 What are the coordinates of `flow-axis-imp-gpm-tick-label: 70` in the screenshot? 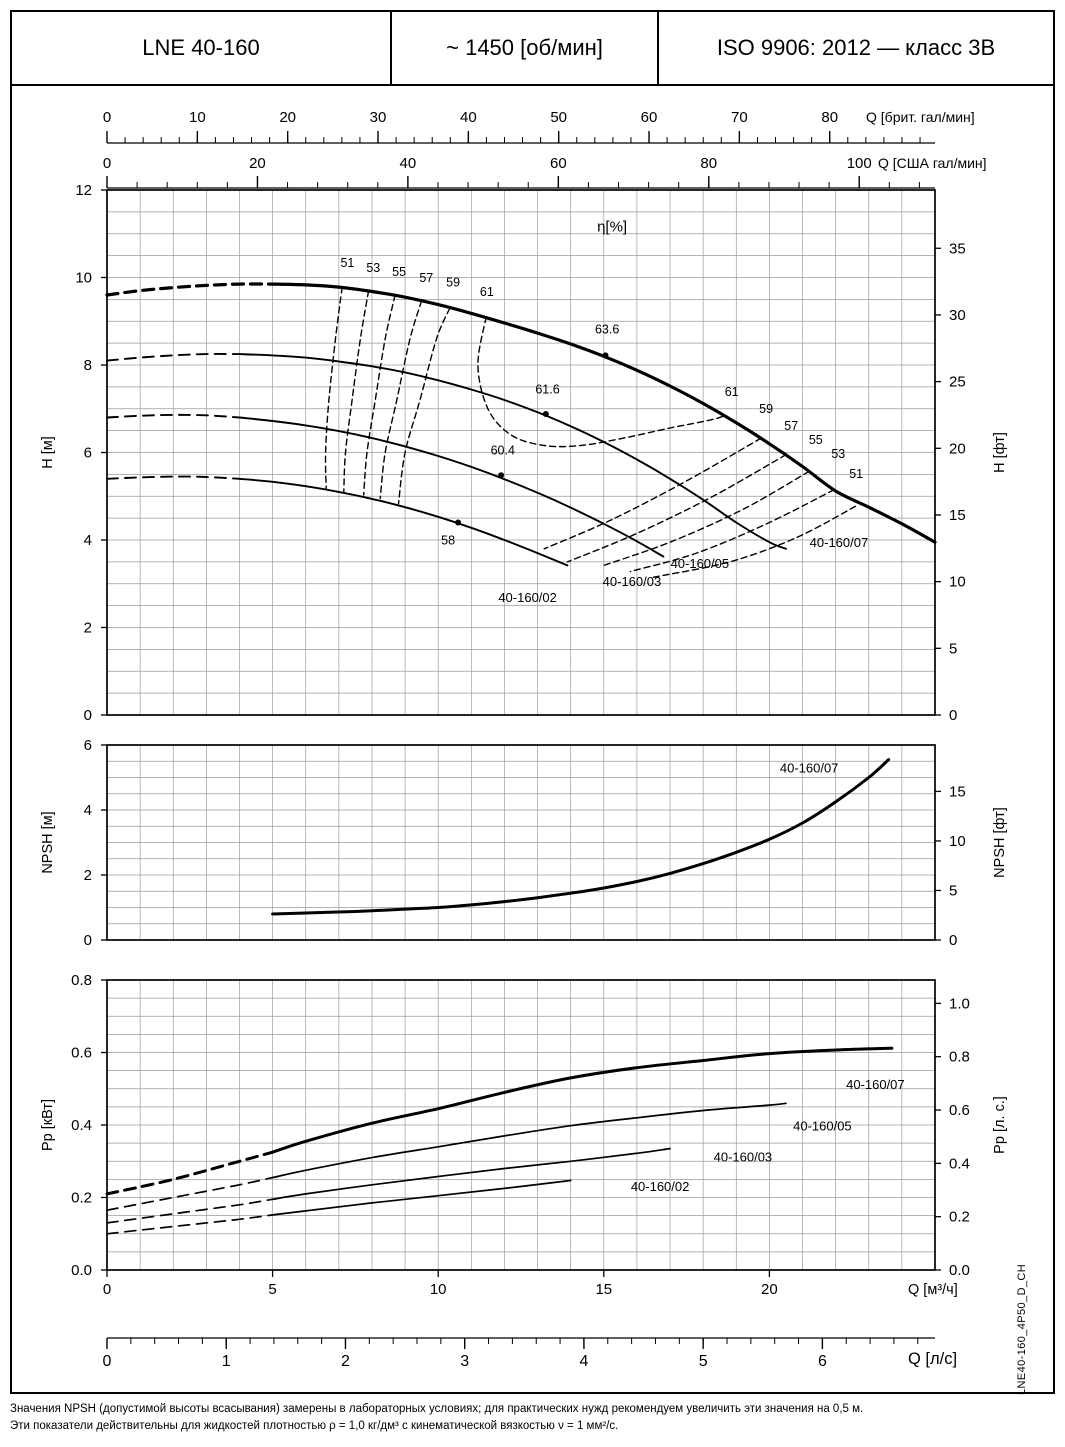 It's located at (739, 117).